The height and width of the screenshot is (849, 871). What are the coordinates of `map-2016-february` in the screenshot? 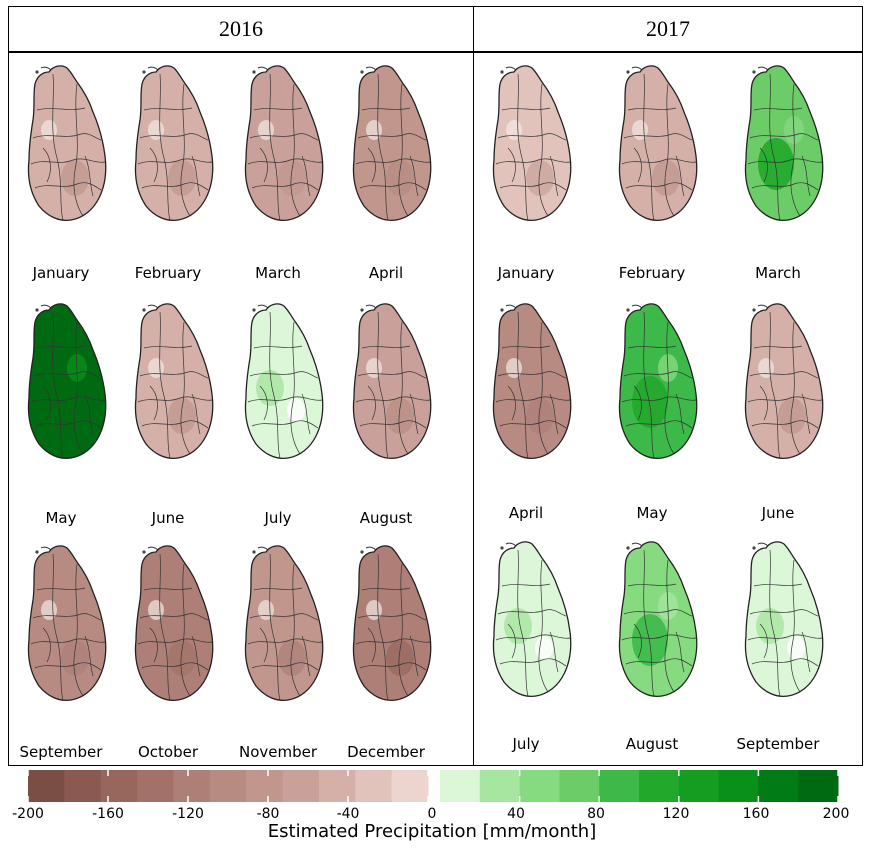 It's located at (175, 148).